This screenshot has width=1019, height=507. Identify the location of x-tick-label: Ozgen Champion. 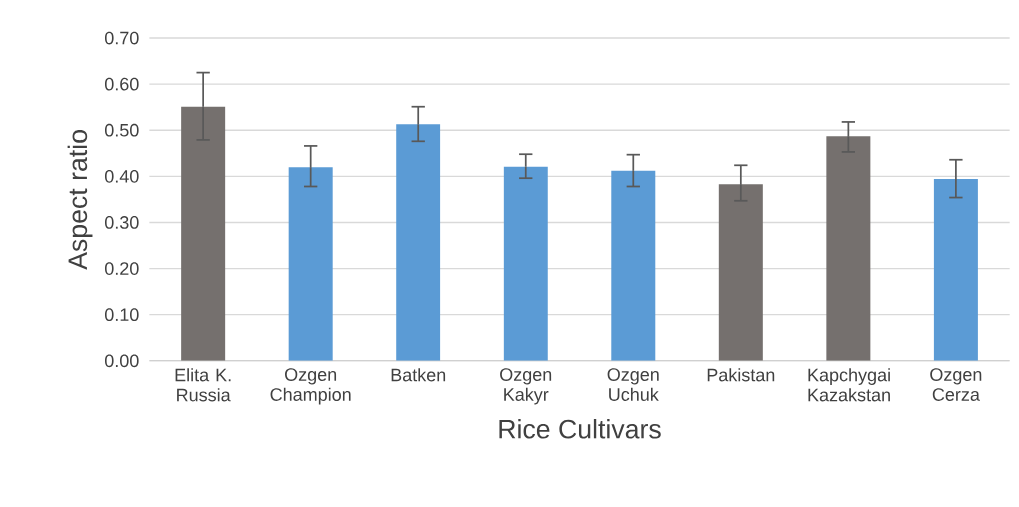
(310, 386).